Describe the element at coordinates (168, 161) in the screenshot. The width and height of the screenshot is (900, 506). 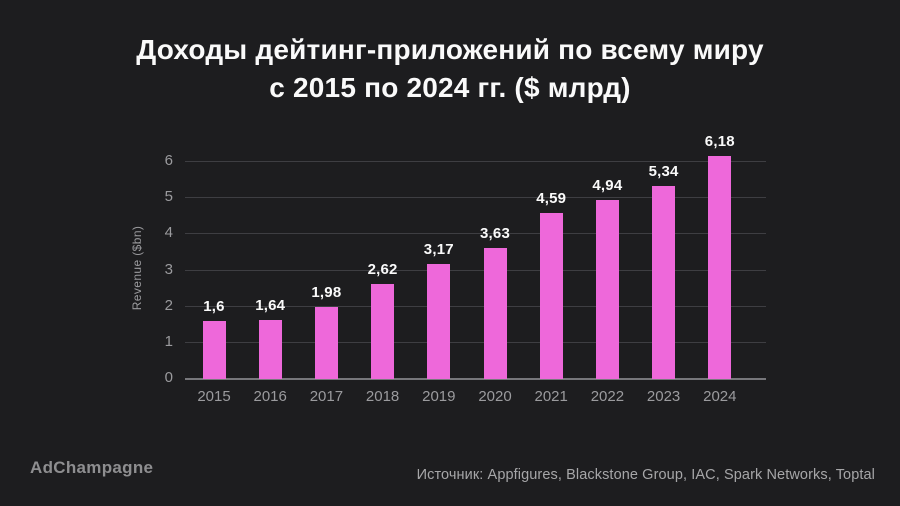
I see `y-tick-label-6: 6` at that location.